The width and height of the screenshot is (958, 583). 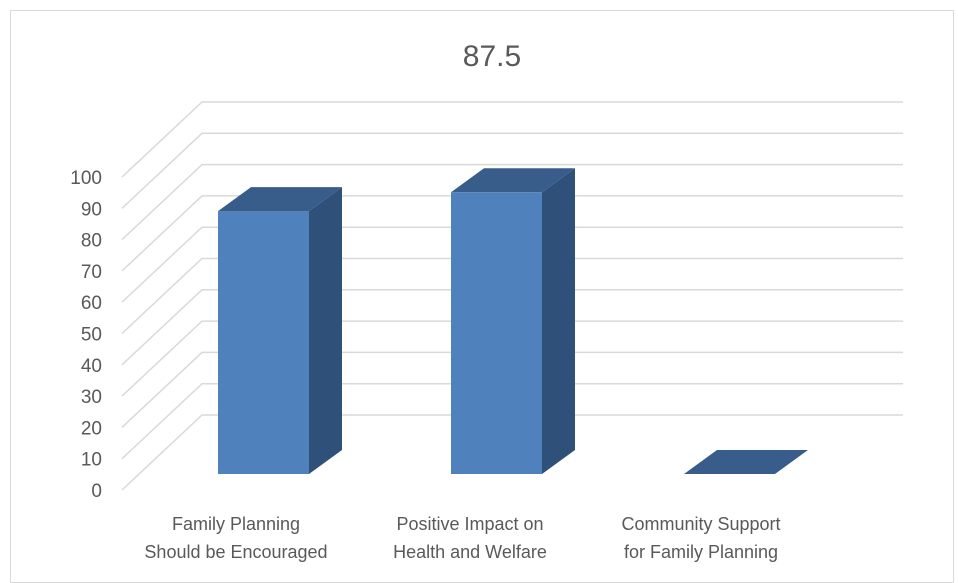 I want to click on x-category-label: Positive Impact on Health and Welfare, so click(x=470, y=538).